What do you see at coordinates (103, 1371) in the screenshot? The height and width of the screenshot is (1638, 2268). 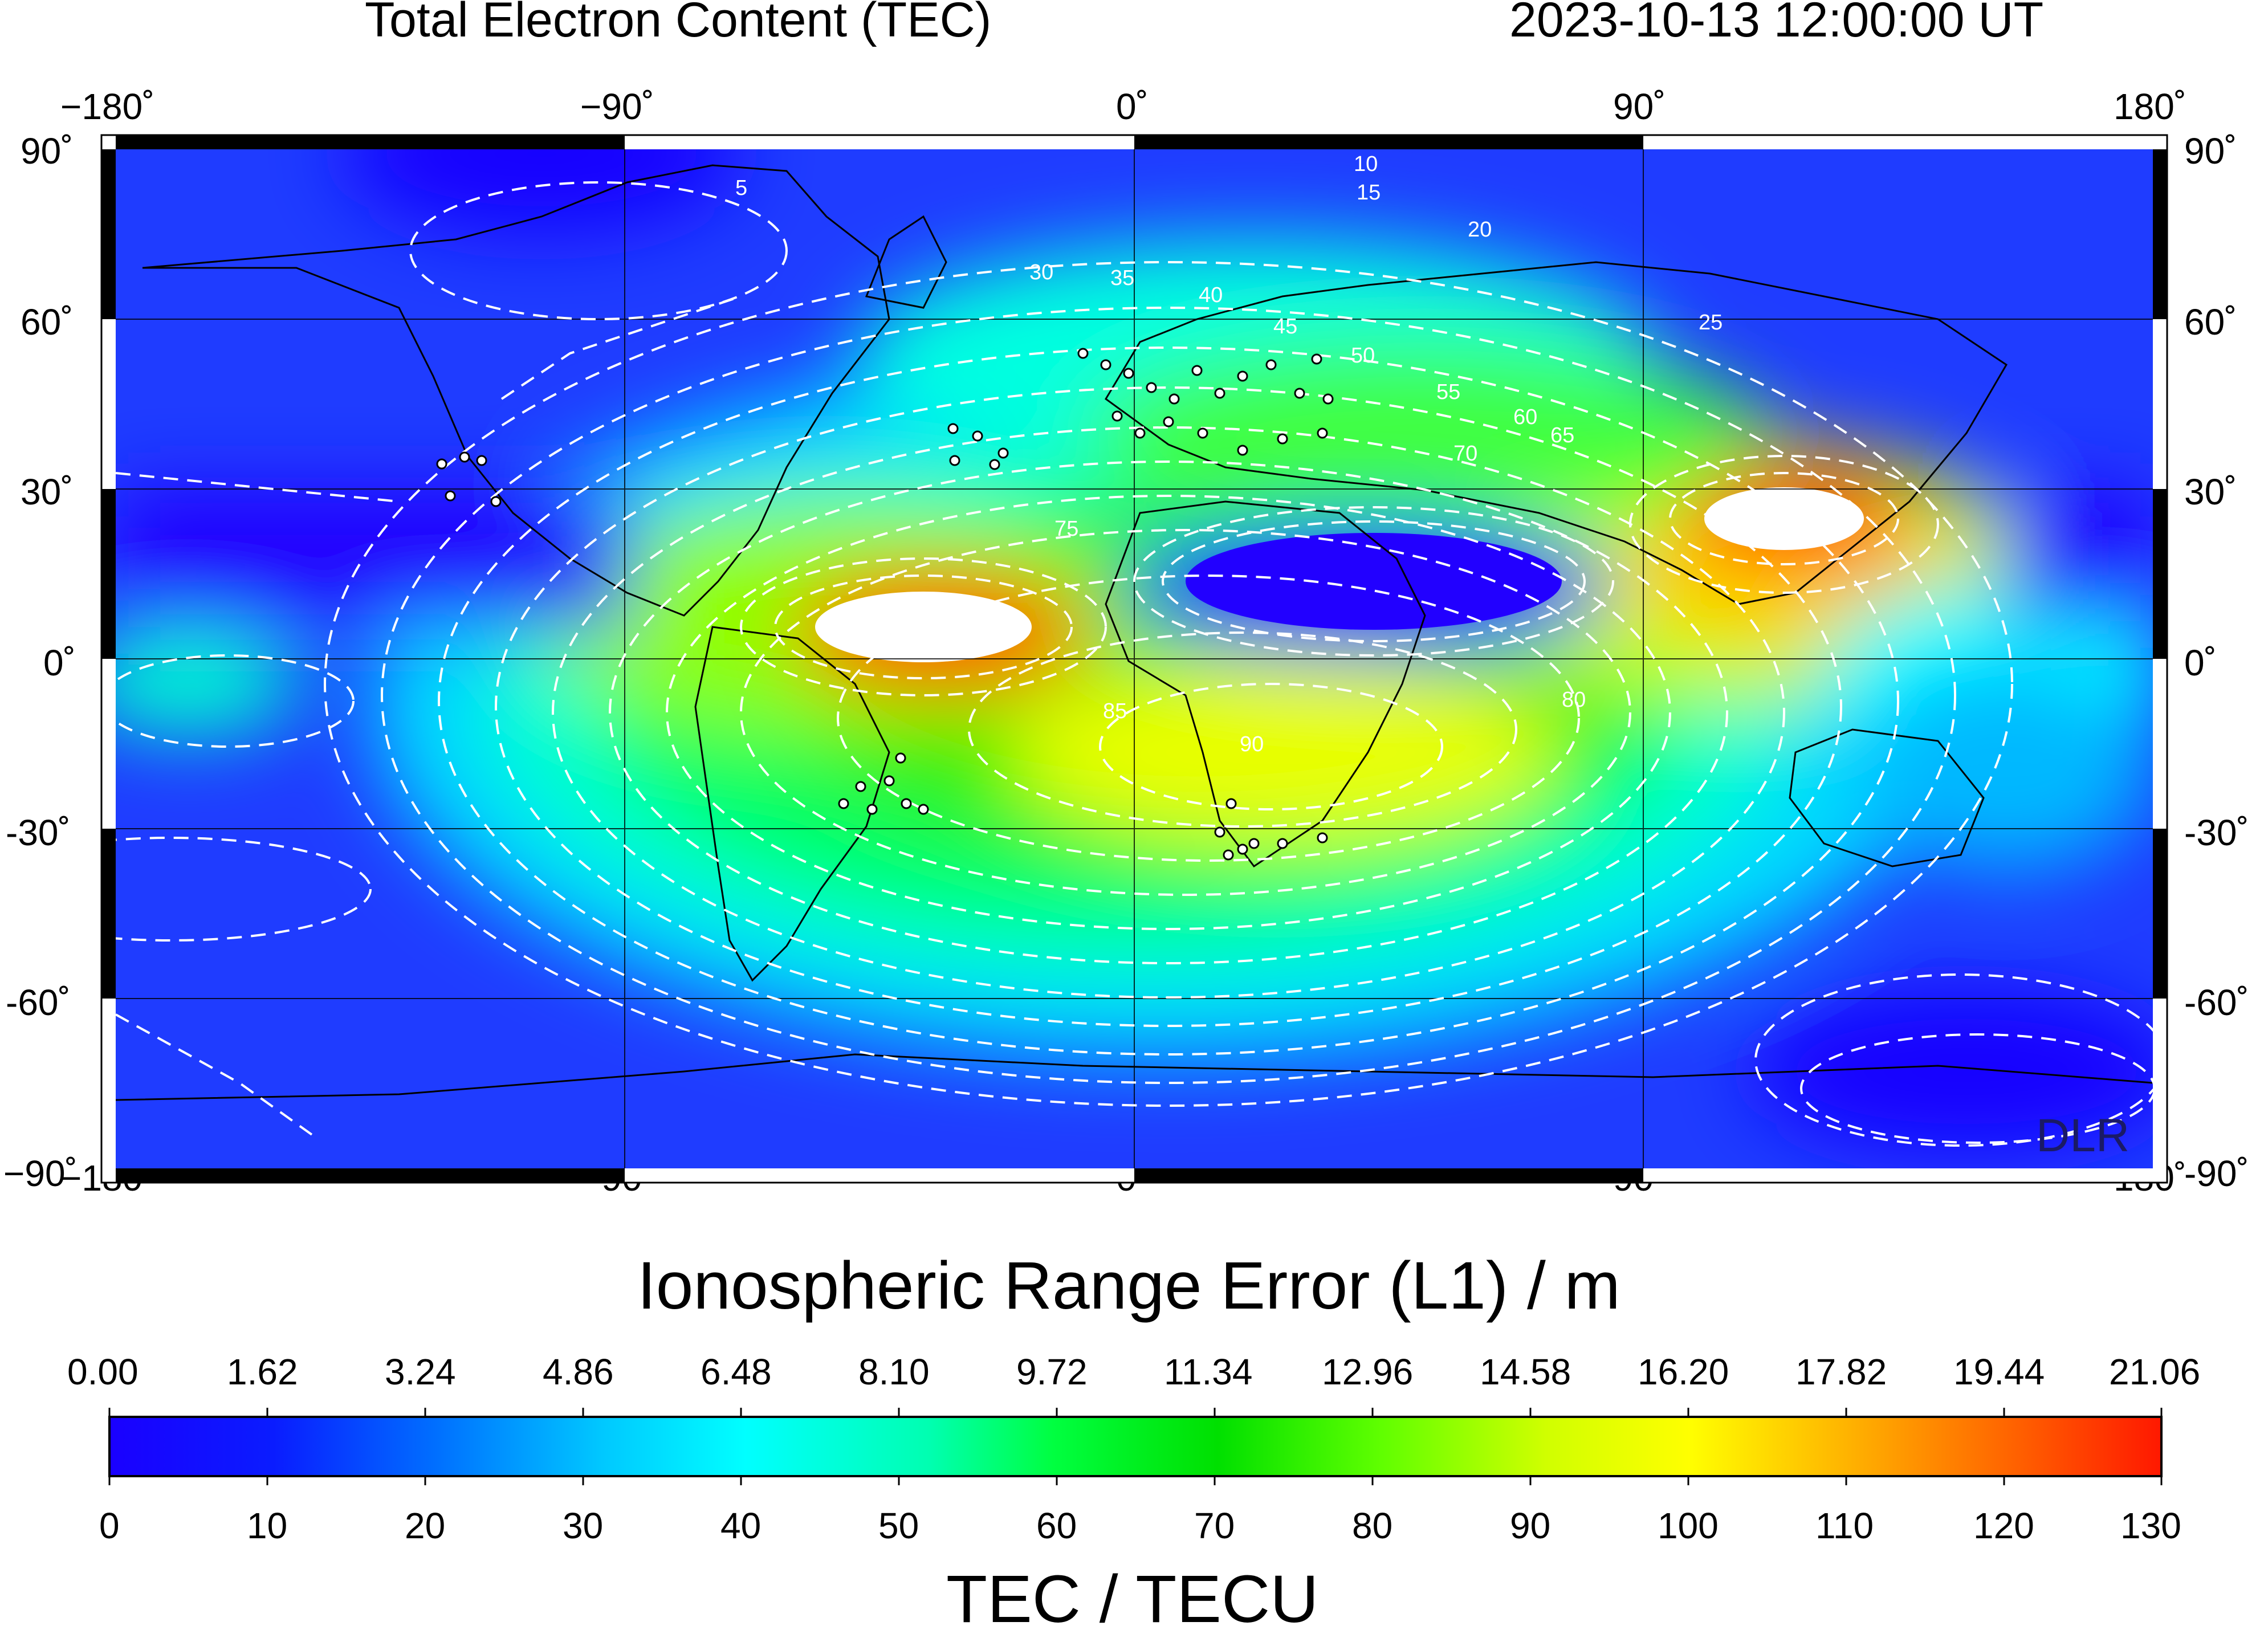 I see `colorbar-top-tick: 0.00` at bounding box center [103, 1371].